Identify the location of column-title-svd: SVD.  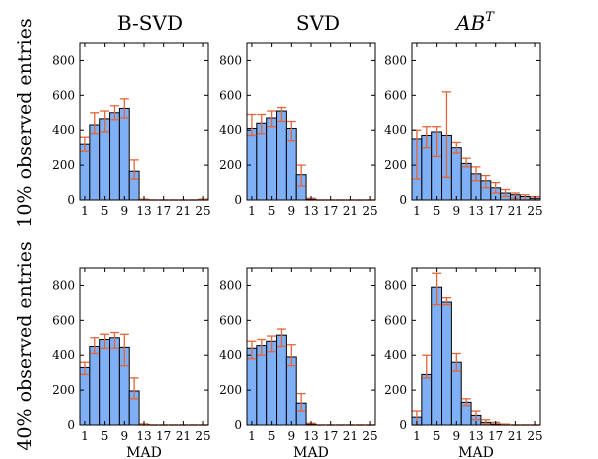
(318, 23).